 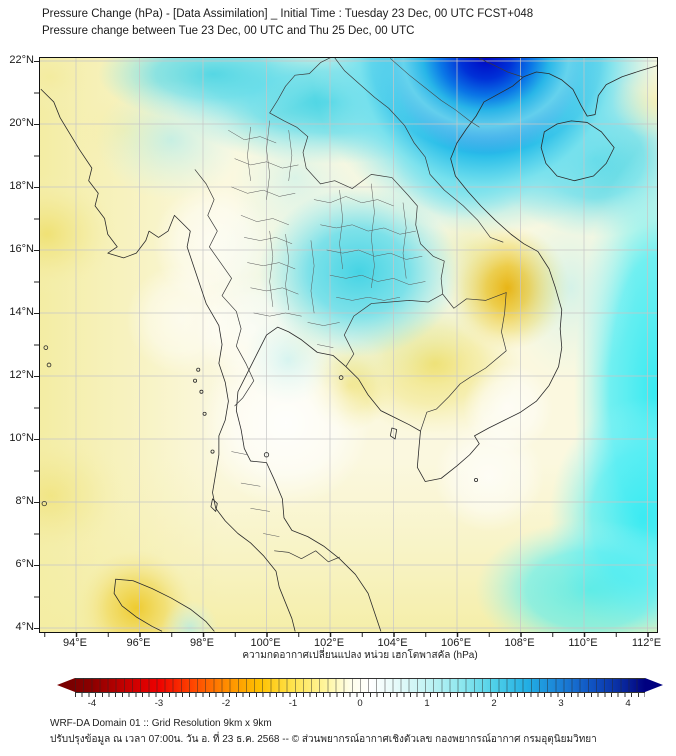 I want to click on x-tick-label: 104°E, so click(x=392, y=643).